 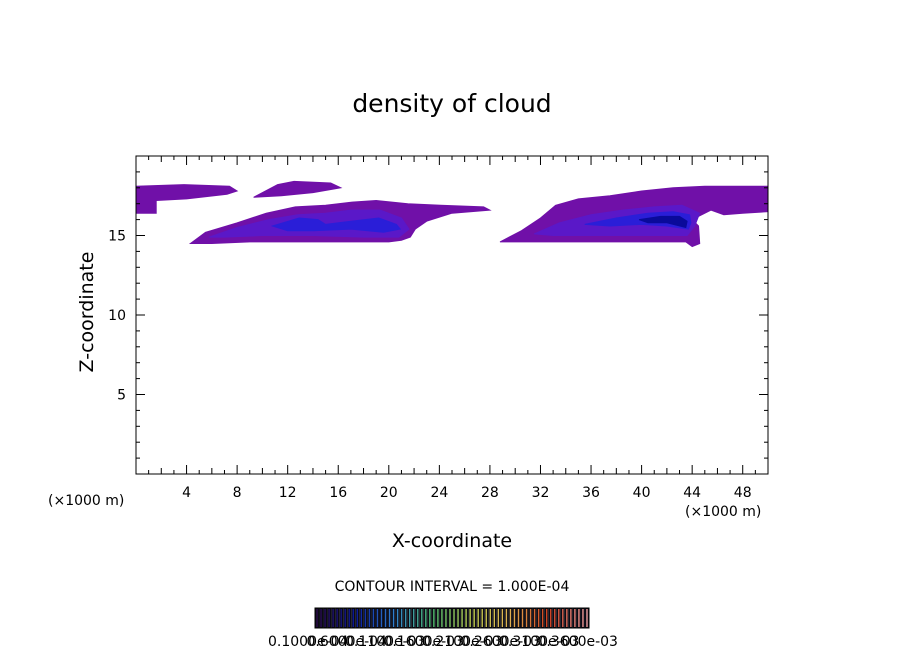 What do you see at coordinates (117, 316) in the screenshot?
I see `y-tick-label: 10` at bounding box center [117, 316].